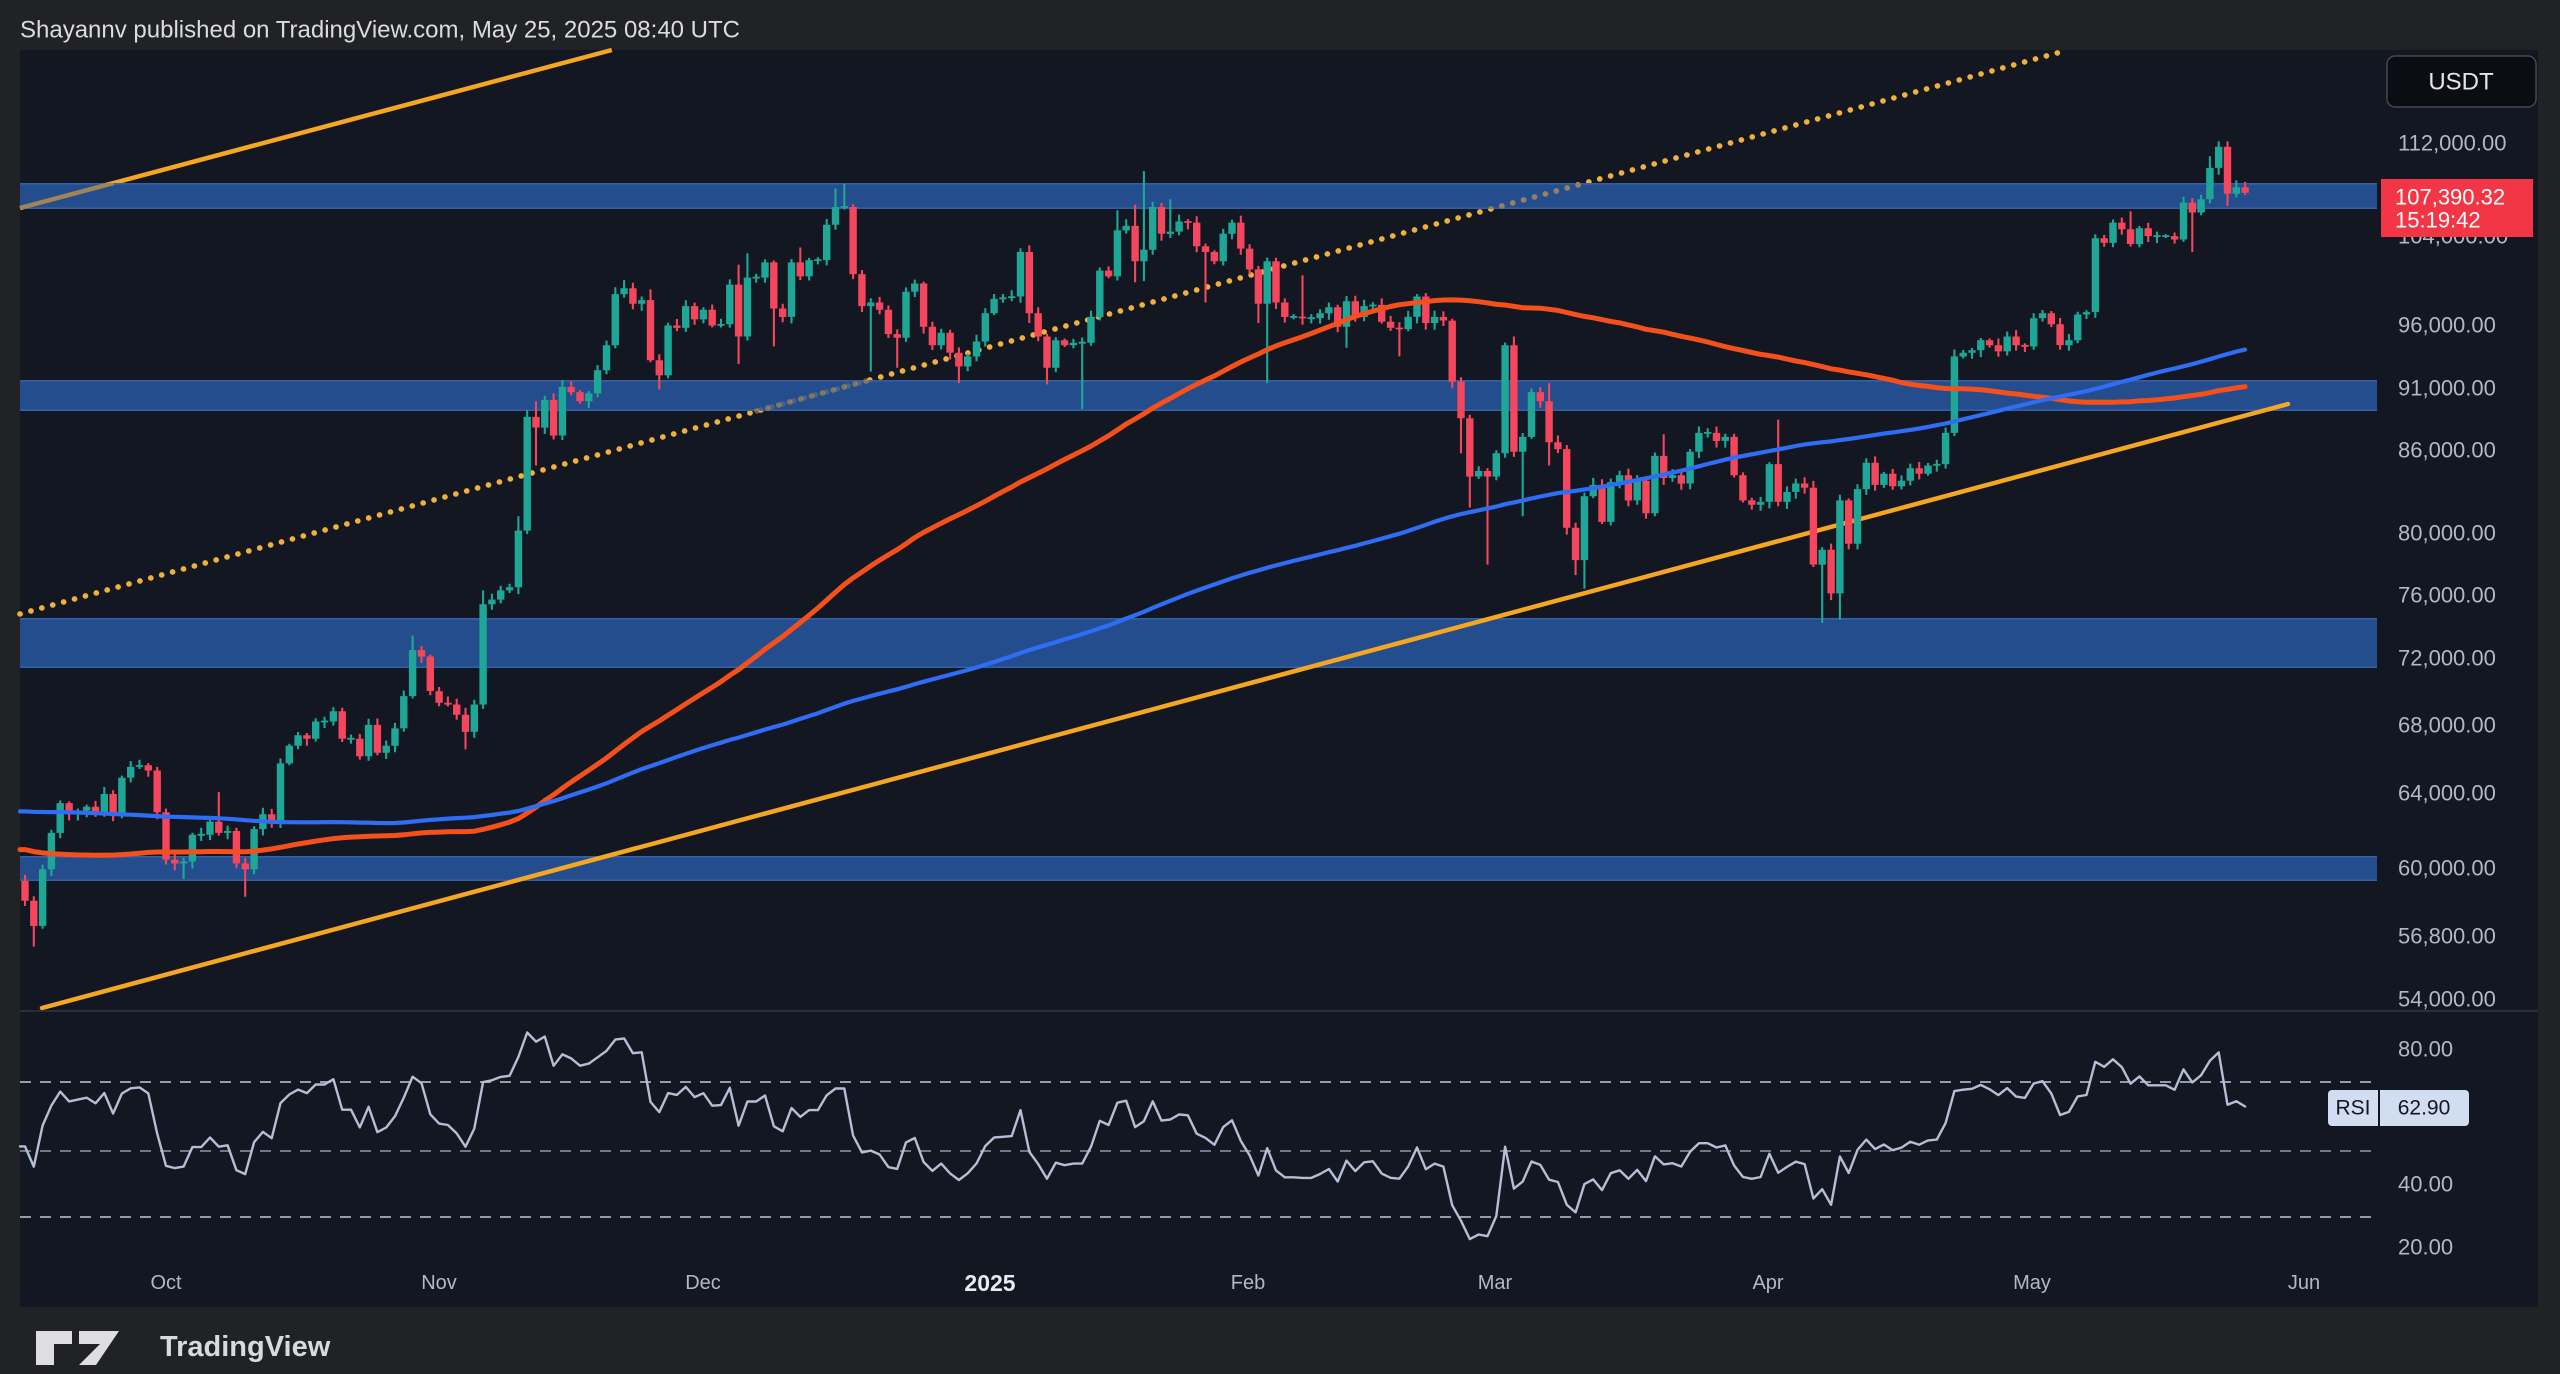 The width and height of the screenshot is (2560, 1374). Describe the element at coordinates (2447, 388) in the screenshot. I see `svg-text: 91,000.00` at that location.